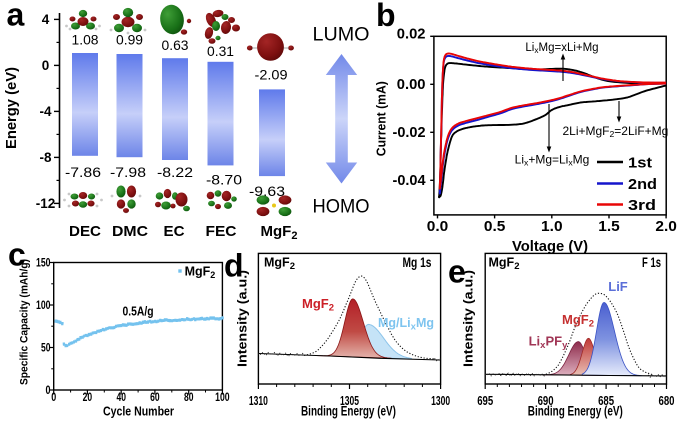 The image size is (680, 422). I want to click on svg-text: 0.0, so click(438, 226).